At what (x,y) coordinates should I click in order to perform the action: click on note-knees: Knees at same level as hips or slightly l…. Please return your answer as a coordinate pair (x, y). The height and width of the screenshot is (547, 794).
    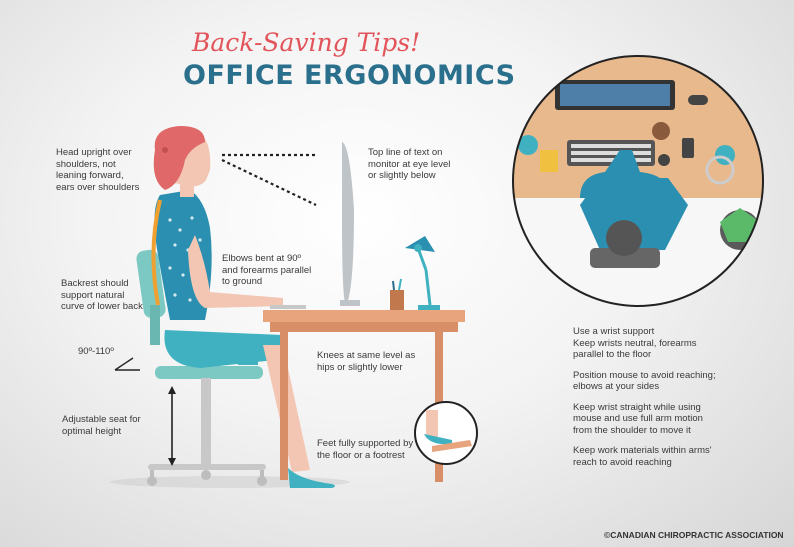
    Looking at the image, I should click on (366, 361).